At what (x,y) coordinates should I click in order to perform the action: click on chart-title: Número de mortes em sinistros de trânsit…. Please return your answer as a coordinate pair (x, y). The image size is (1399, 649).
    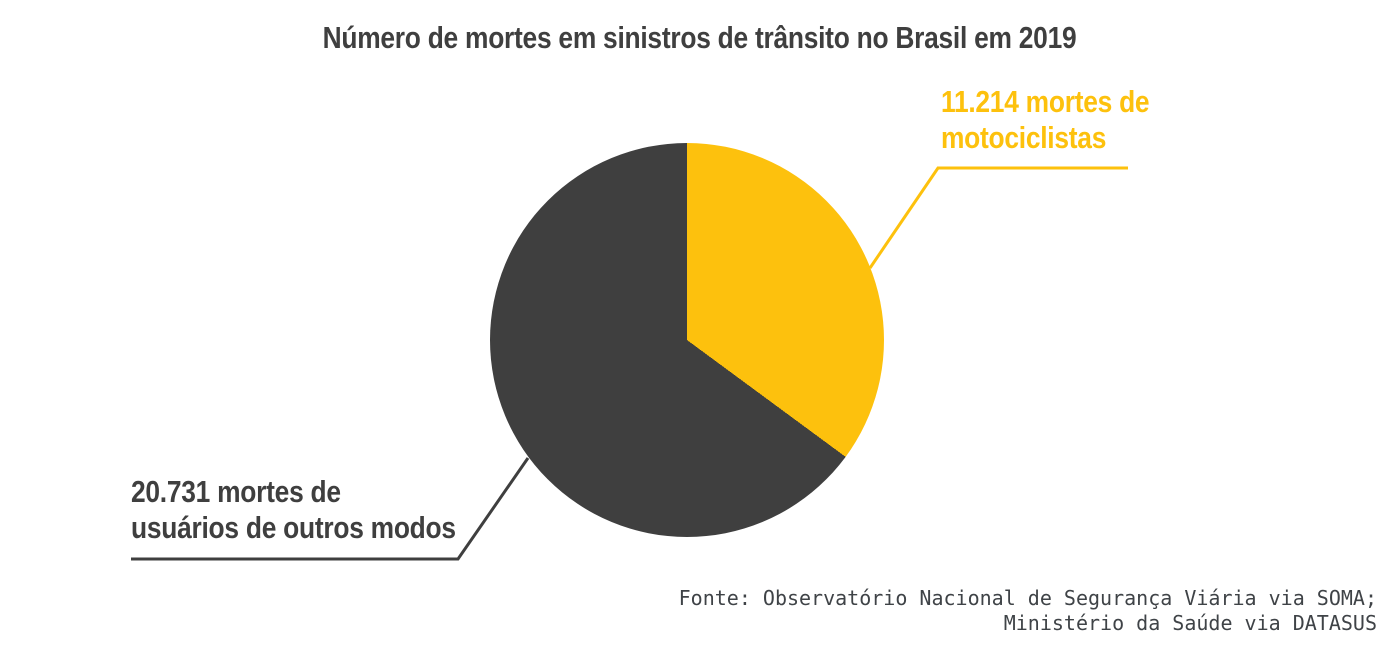
    Looking at the image, I should click on (699, 37).